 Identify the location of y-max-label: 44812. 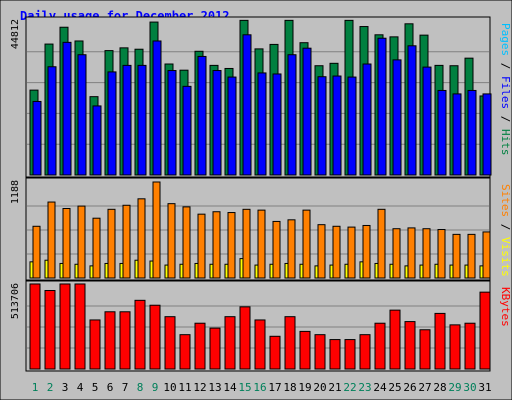
(15, 34).